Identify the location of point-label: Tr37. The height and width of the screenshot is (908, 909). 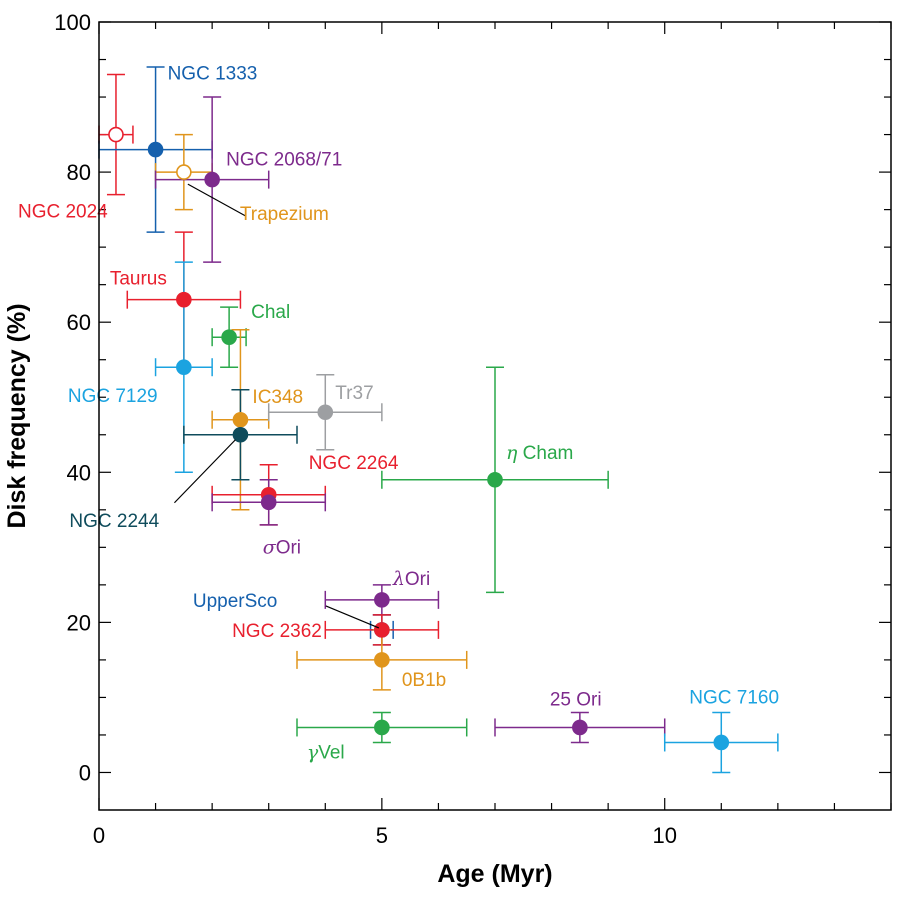
(354, 393).